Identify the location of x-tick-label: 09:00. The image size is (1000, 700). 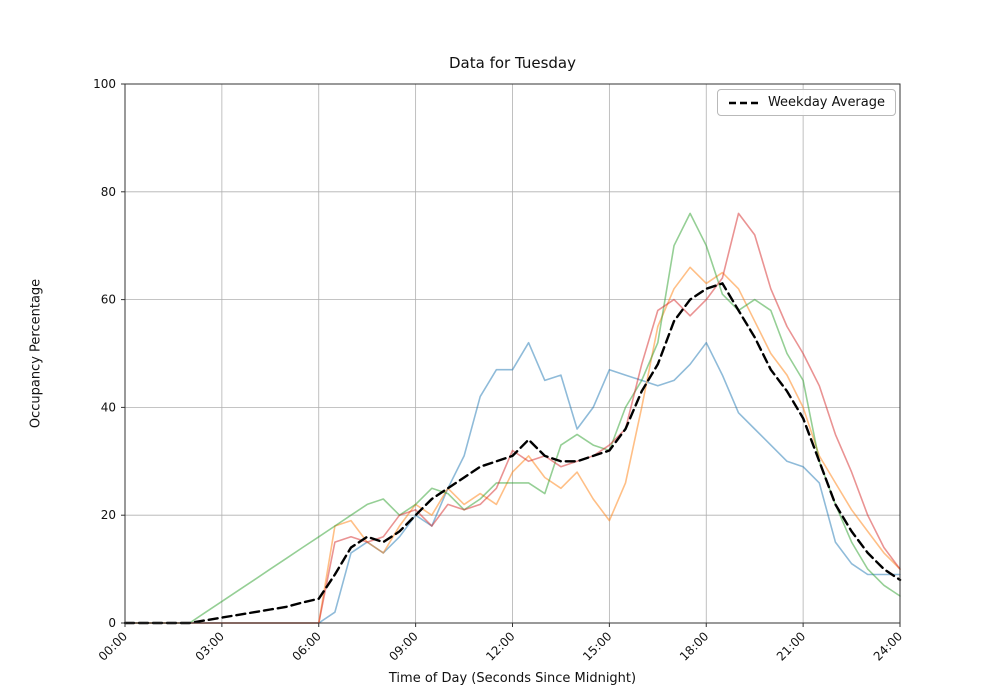
(403, 646).